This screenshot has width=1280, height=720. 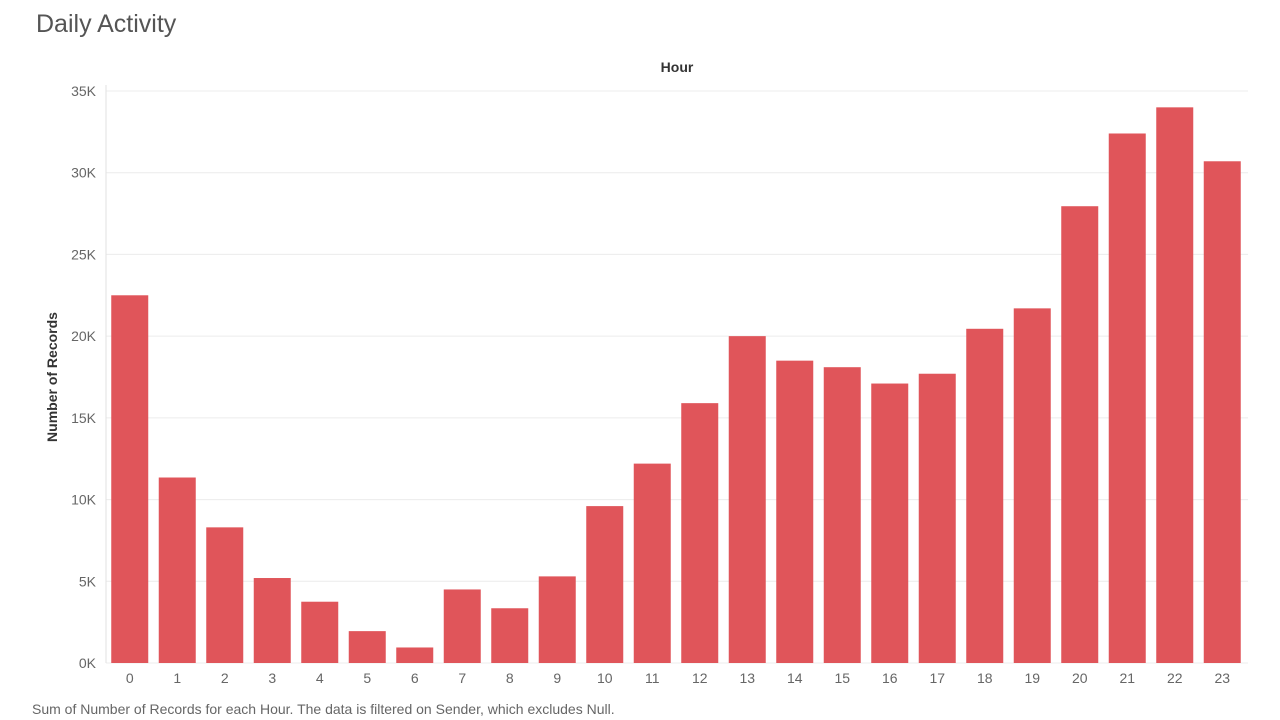 I want to click on x-tick-label: 19, so click(x=1032, y=678).